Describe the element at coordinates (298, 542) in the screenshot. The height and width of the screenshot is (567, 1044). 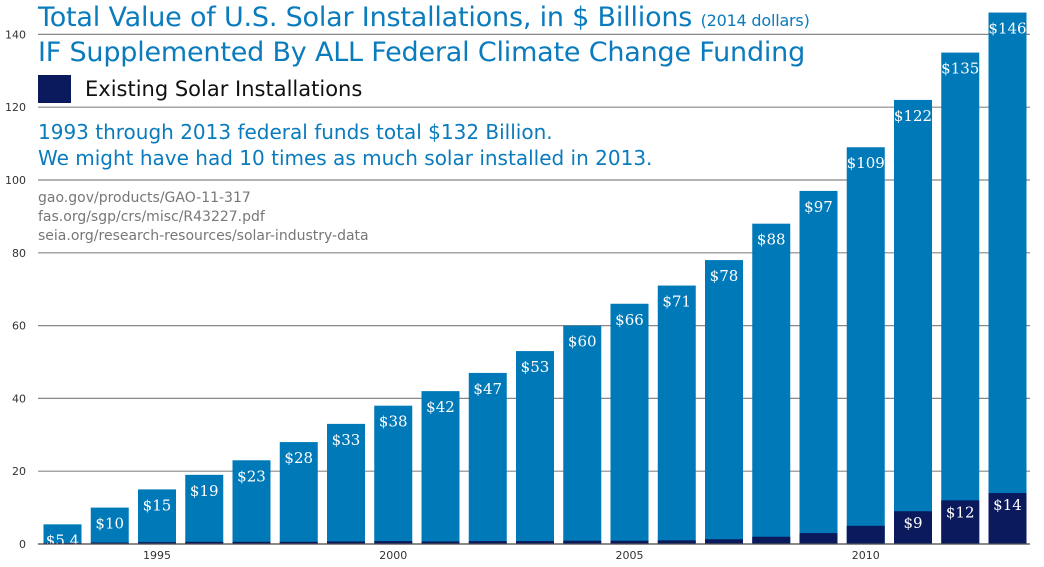
I see `bar-existing-1998` at that location.